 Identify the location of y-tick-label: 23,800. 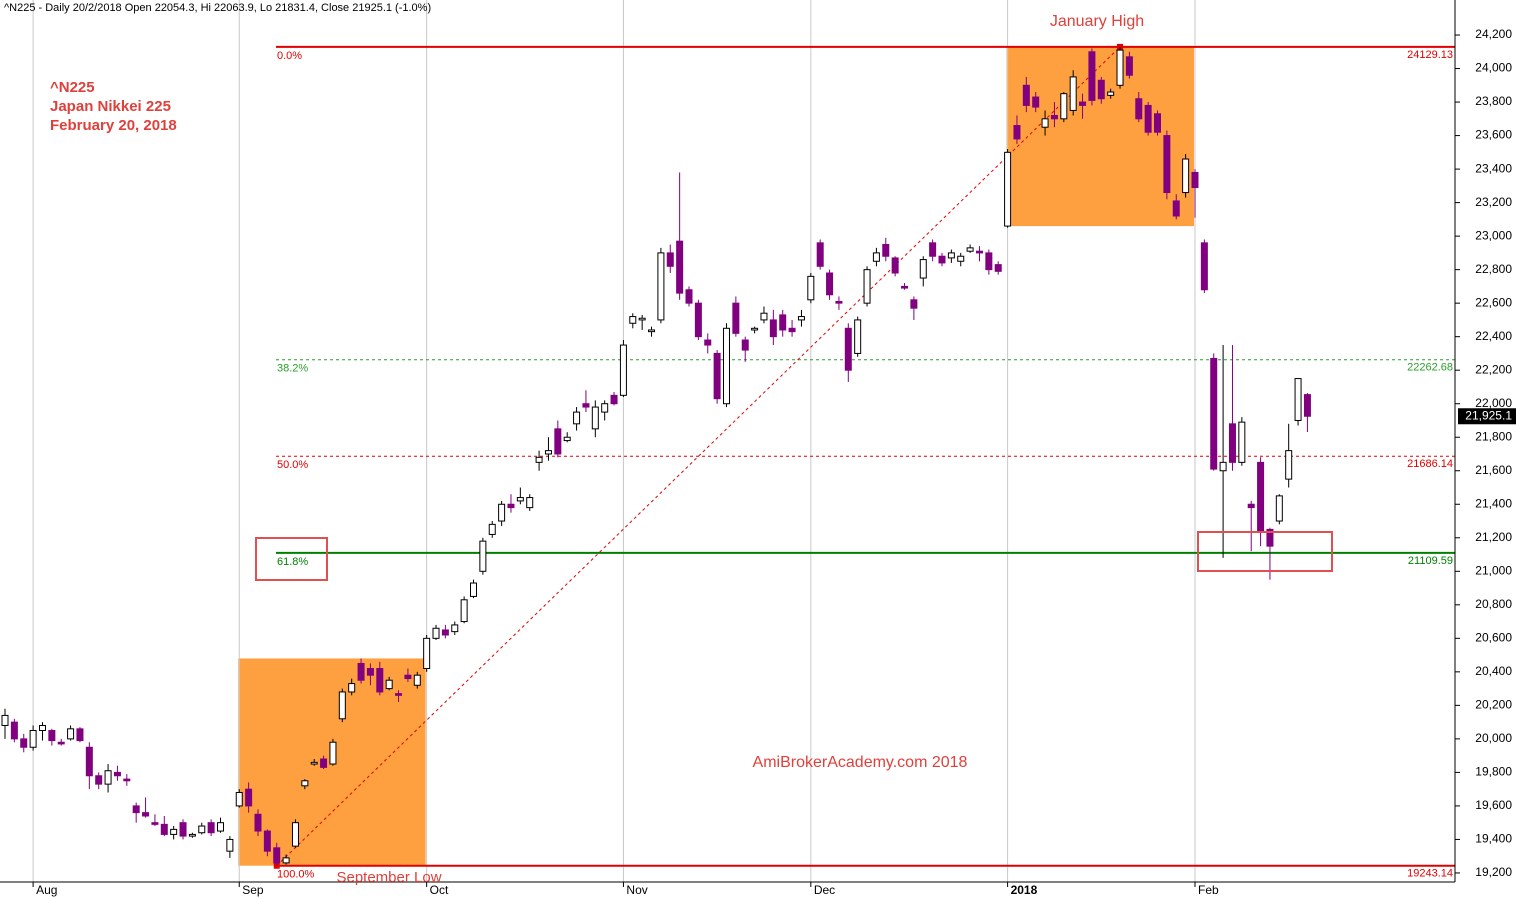
(1493, 101).